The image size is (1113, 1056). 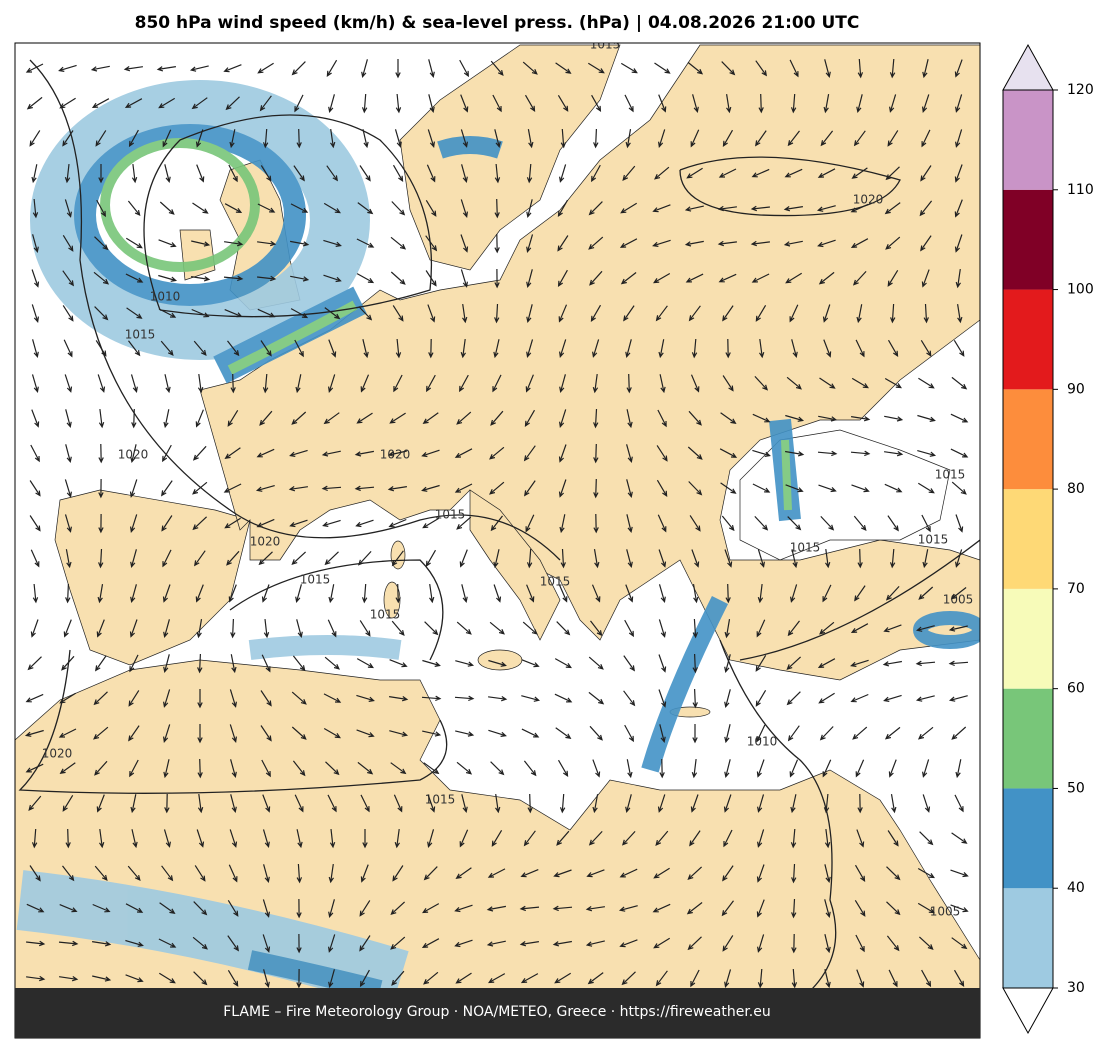 I want to click on colorbar-under, so click(x=1028, y=1011).